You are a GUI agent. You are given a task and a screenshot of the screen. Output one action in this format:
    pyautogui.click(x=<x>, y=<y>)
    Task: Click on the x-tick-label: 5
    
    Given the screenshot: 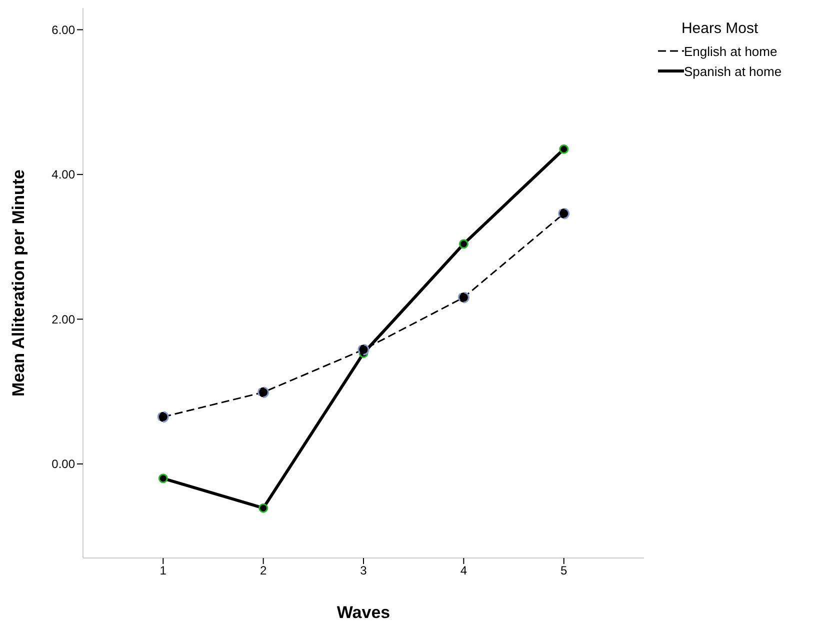 What is the action you would take?
    pyautogui.click(x=564, y=571)
    